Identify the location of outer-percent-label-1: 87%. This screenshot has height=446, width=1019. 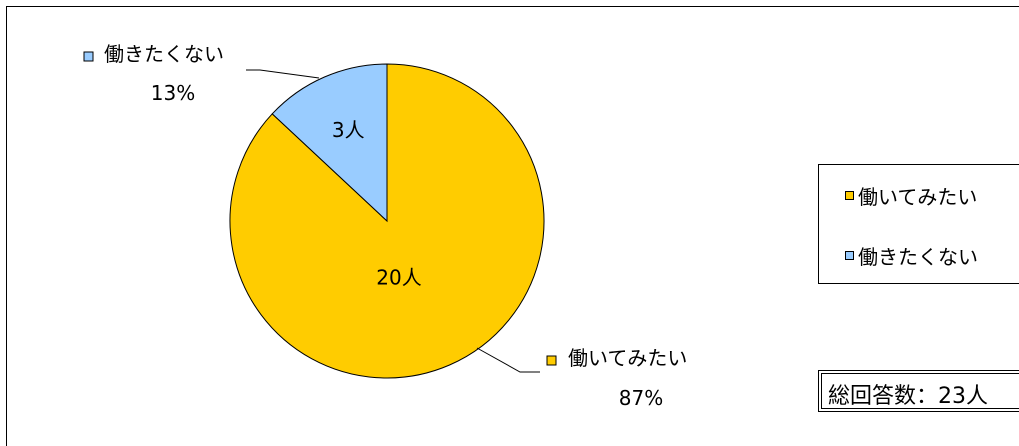
(641, 398).